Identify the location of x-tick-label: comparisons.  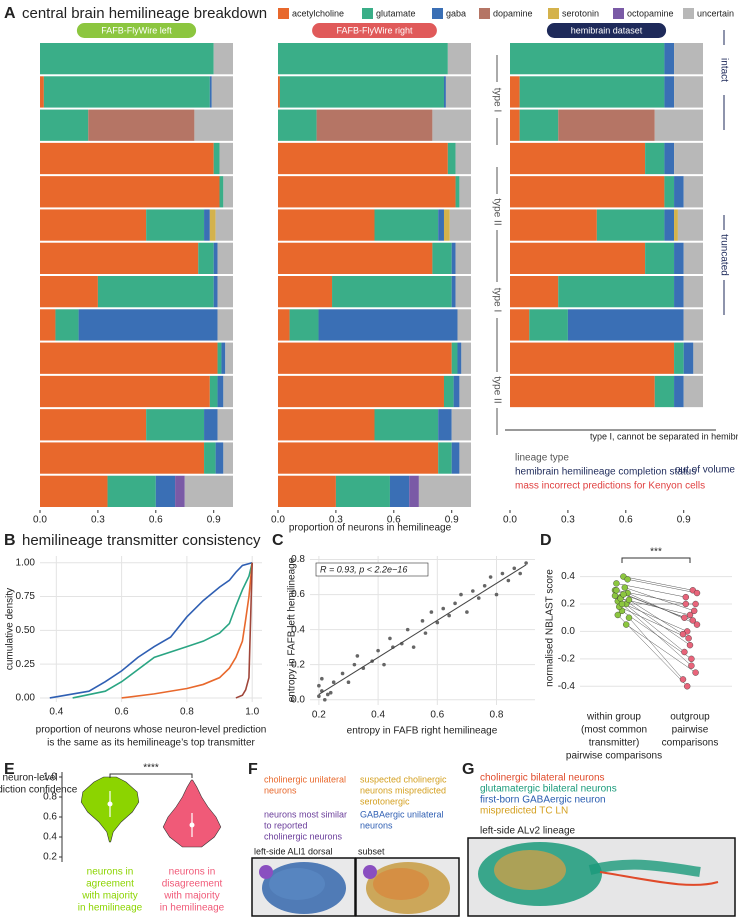
(690, 743).